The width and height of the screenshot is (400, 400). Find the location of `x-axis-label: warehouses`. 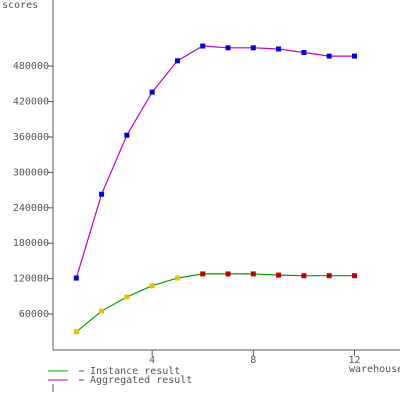

x-axis-label: warehouses is located at coordinates (374, 369).